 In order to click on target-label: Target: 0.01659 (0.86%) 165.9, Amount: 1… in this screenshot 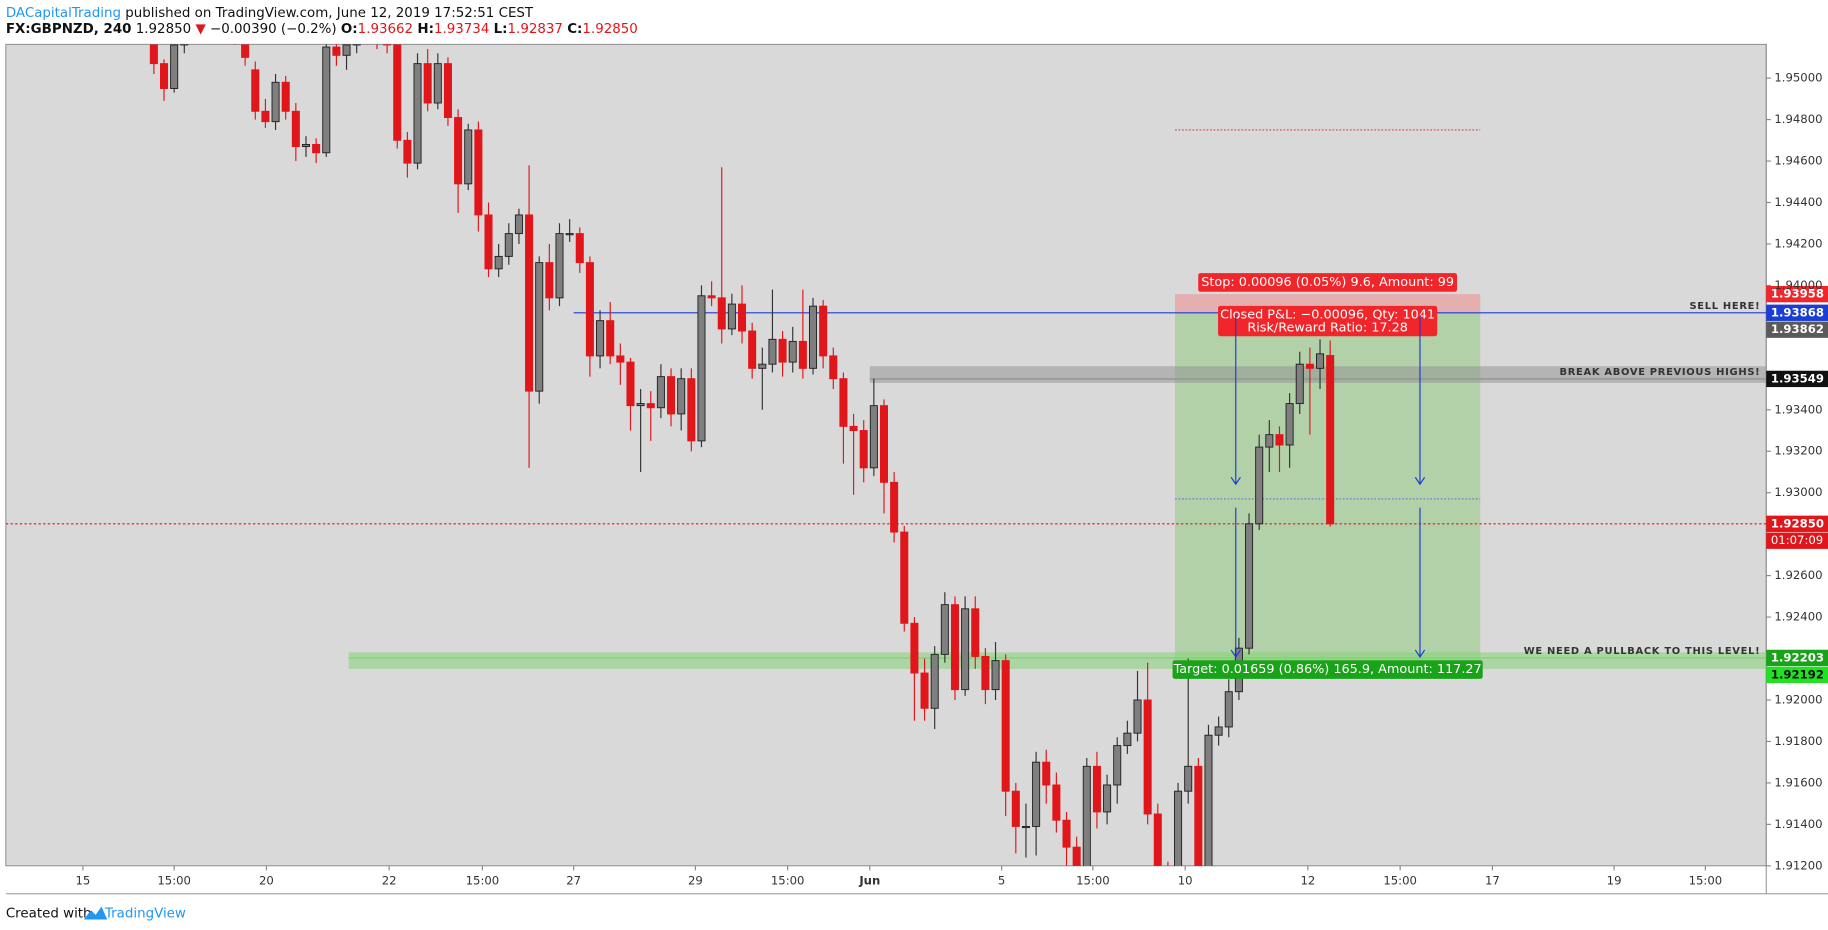, I will do `click(1327, 669)`.